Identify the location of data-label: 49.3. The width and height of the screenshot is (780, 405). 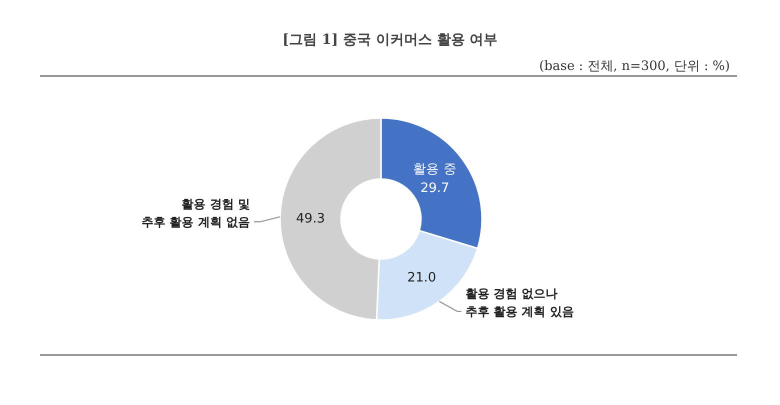
(310, 218).